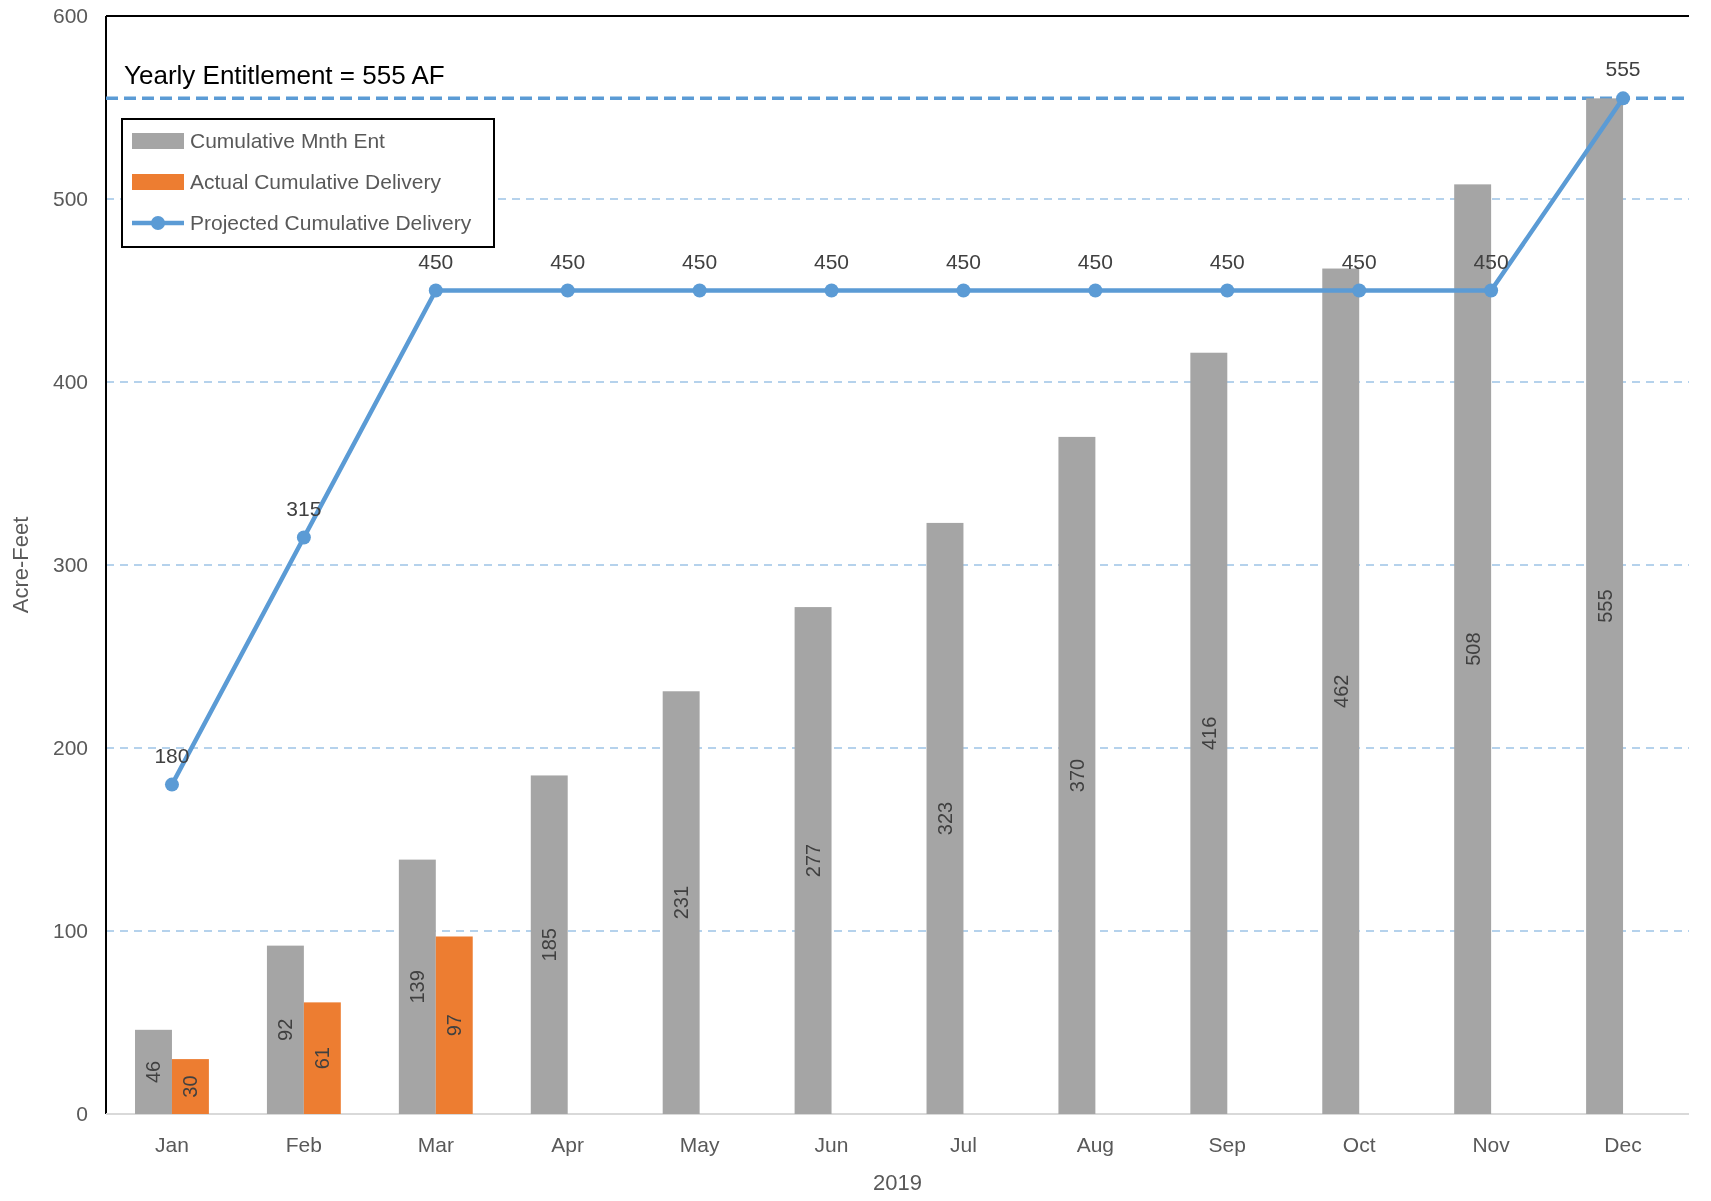 The image size is (1711, 1201). I want to click on y-tick-label: 100, so click(70, 931).